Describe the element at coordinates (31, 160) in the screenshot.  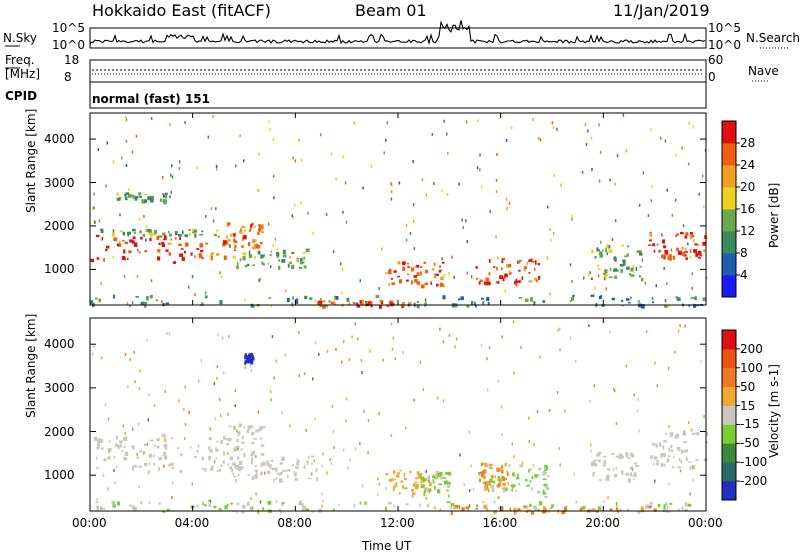
I see `power-y-axis-label: Slant Range [km]` at that location.